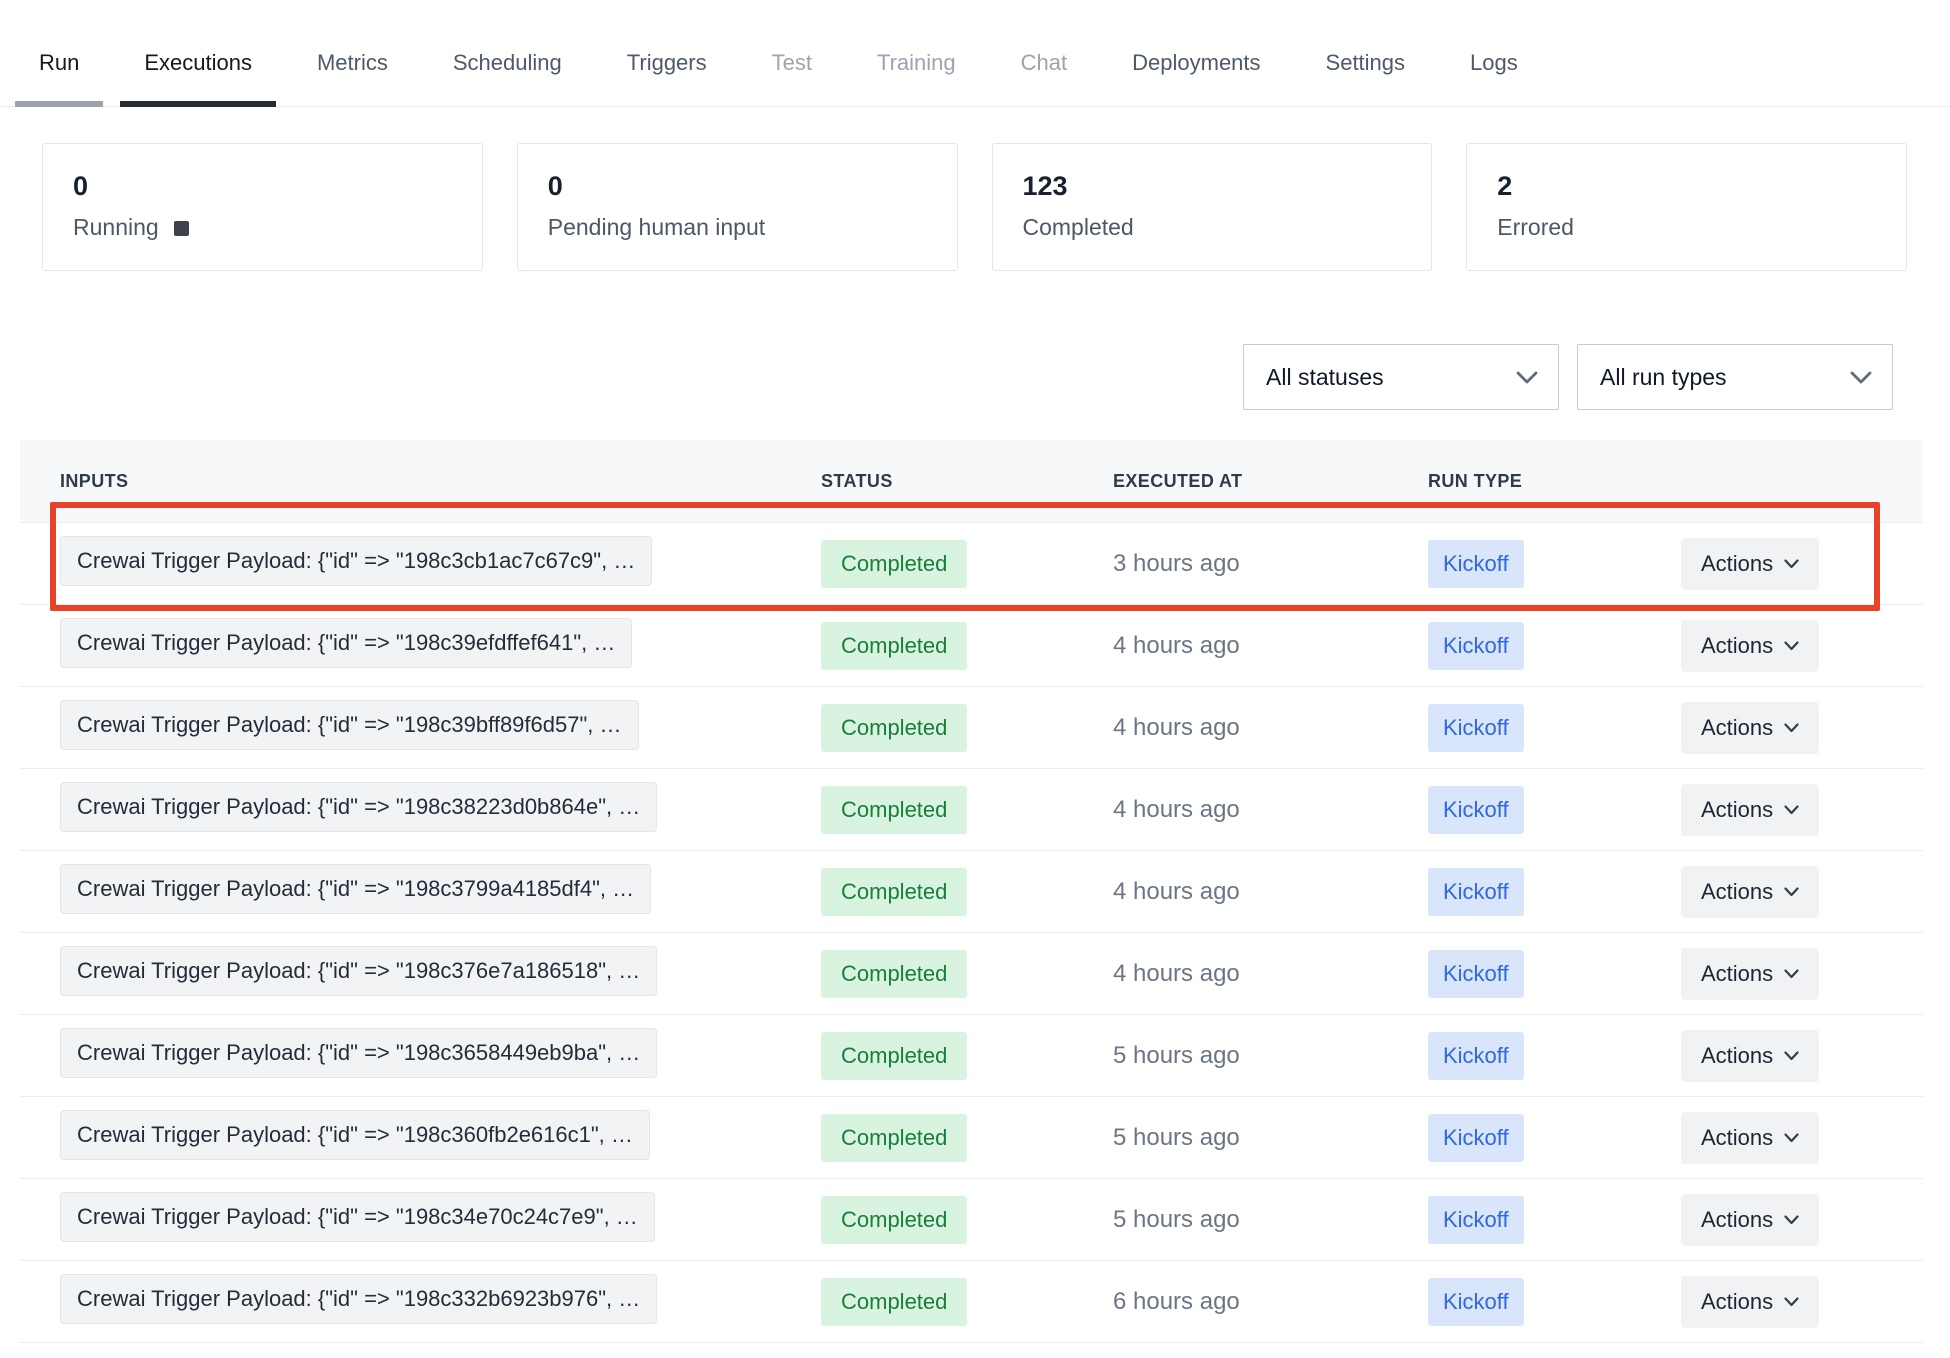  I want to click on stat-value: 2, so click(1505, 186).